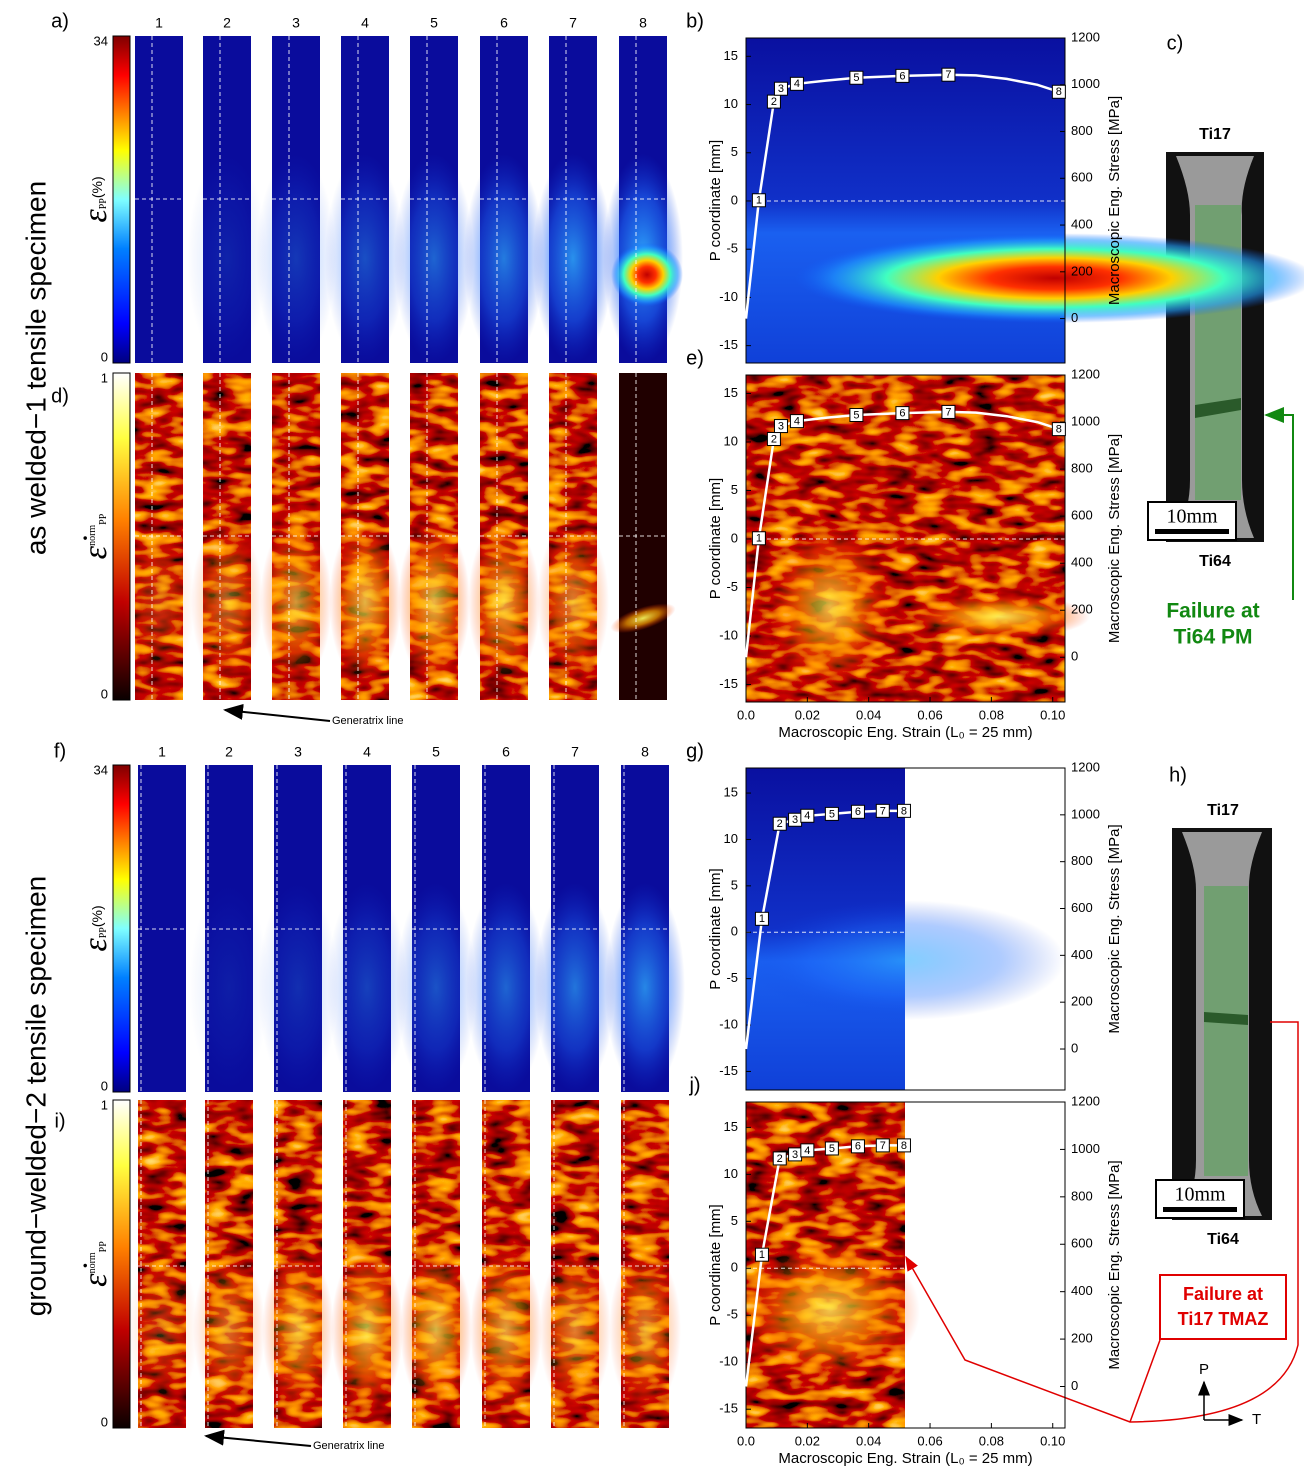  What do you see at coordinates (95, 945) in the screenshot?
I see `colorbar-symbol: ε` at bounding box center [95, 945].